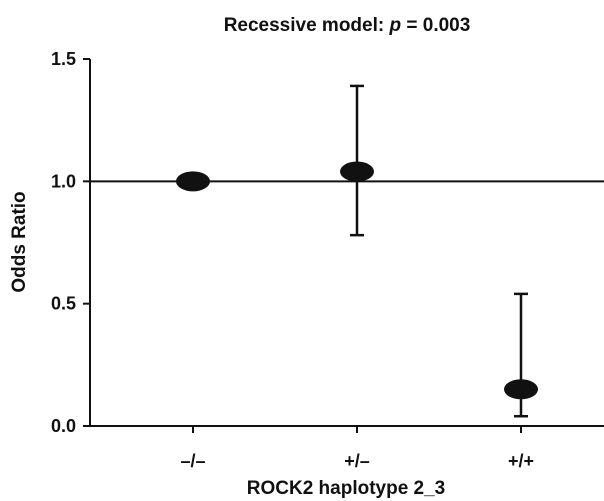  What do you see at coordinates (63, 181) in the screenshot?
I see `y-tick-label: 1.0` at bounding box center [63, 181].